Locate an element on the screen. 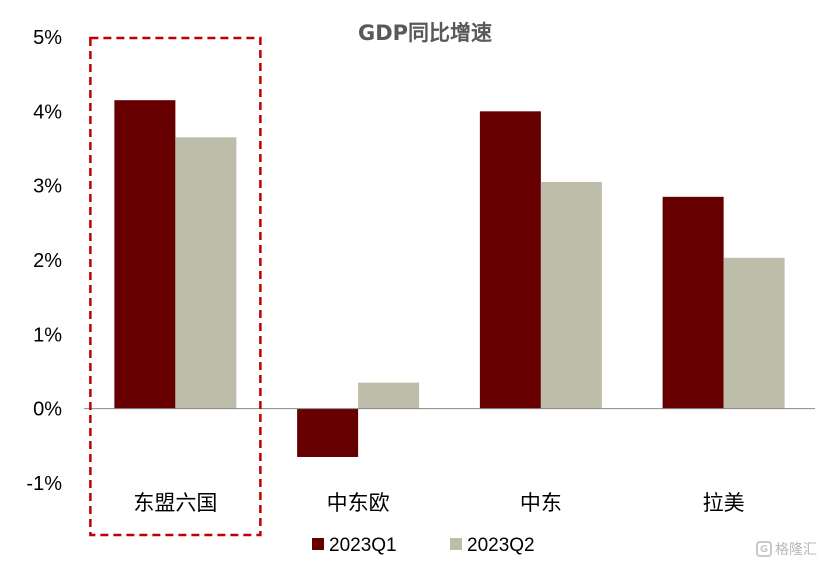 Image resolution: width=825 pixels, height=567 pixels. chart-title: GDP同比增速 is located at coordinates (425, 33).